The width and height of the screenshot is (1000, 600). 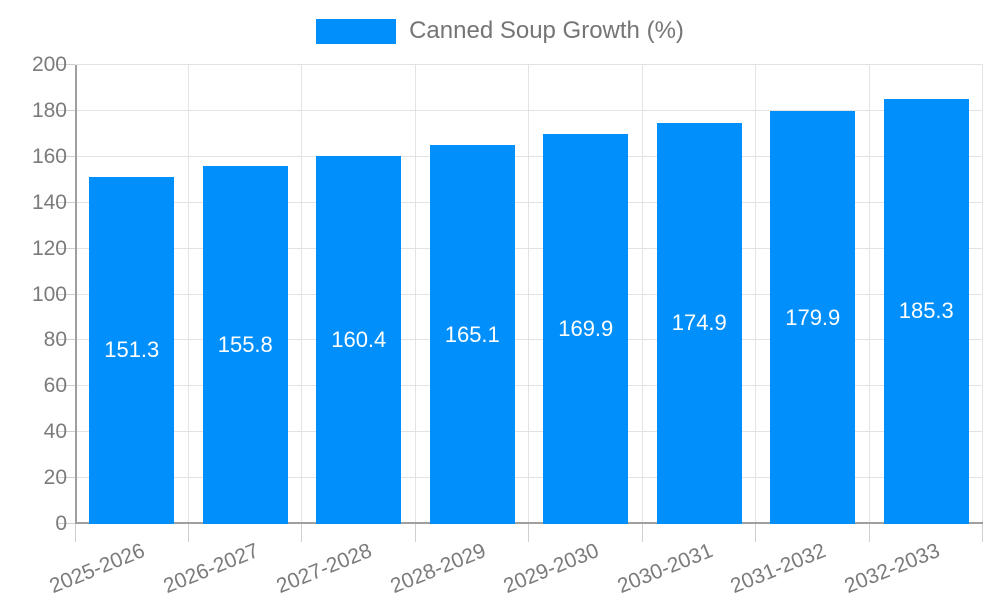 I want to click on bar-value-label: 155.8, so click(x=245, y=345).